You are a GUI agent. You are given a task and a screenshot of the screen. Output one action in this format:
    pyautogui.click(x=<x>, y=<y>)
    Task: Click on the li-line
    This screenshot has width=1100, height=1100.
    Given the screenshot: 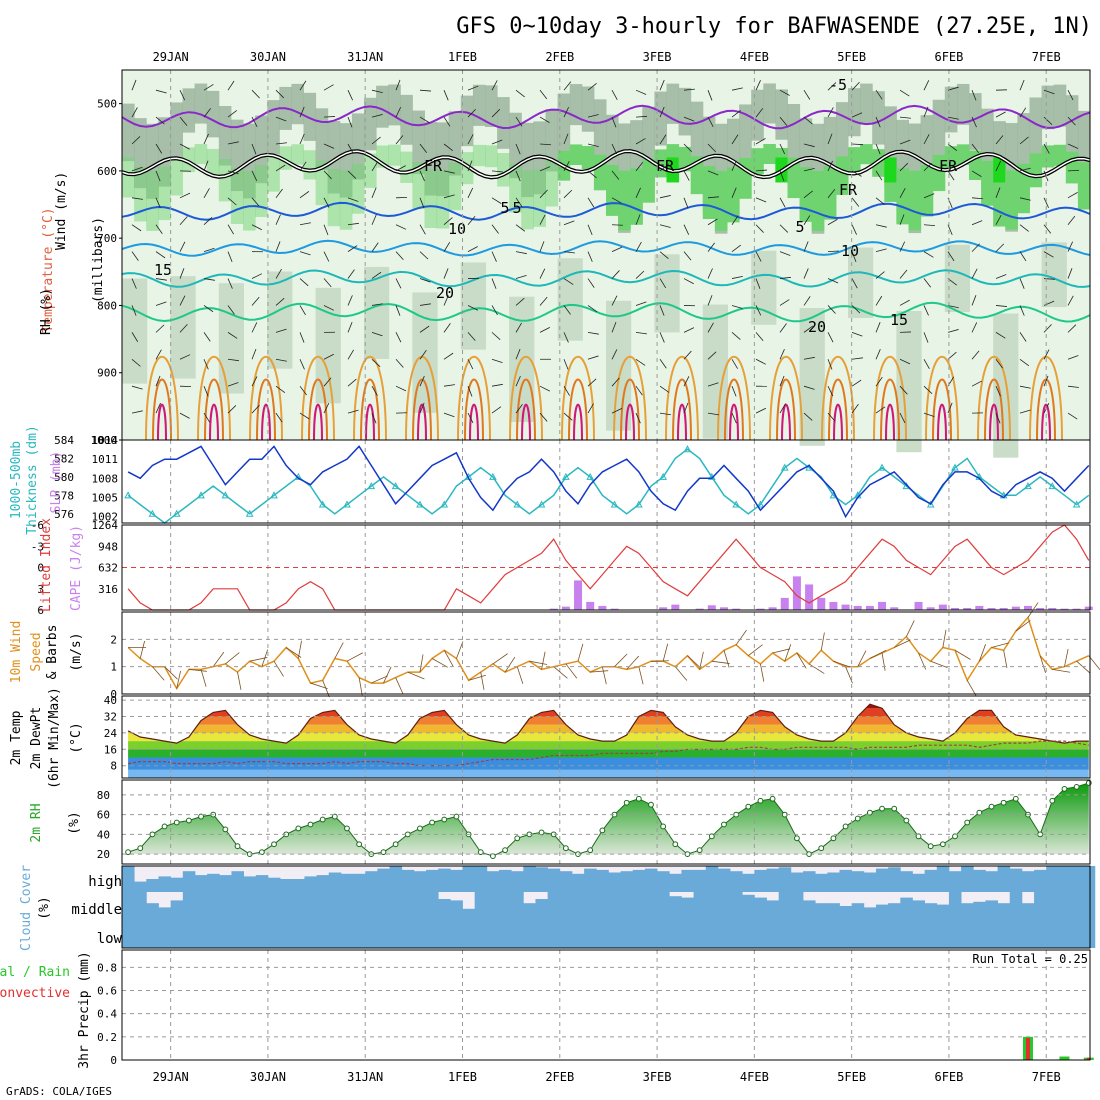 What is the action you would take?
    pyautogui.click(x=608, y=567)
    